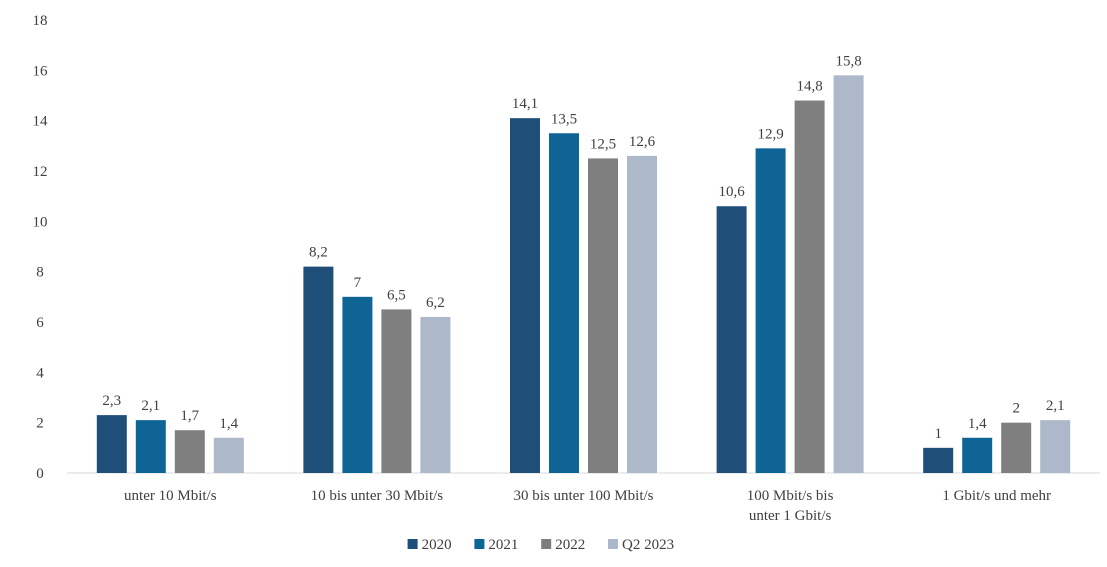 This screenshot has width=1107, height=567. What do you see at coordinates (41, 122) in the screenshot?
I see `y-tick-label: 14` at bounding box center [41, 122].